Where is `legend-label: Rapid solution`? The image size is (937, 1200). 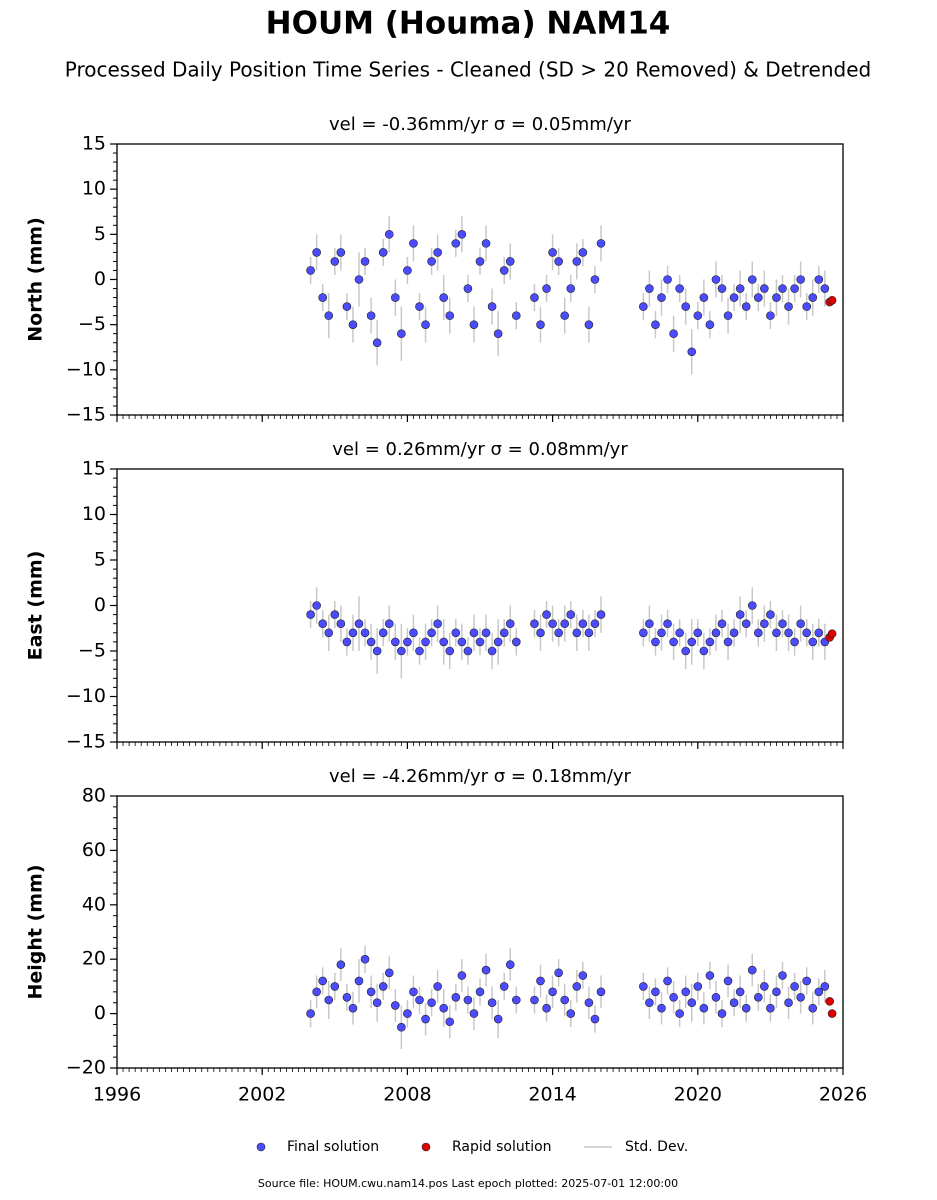 legend-label: Rapid solution is located at coordinates (502, 1147).